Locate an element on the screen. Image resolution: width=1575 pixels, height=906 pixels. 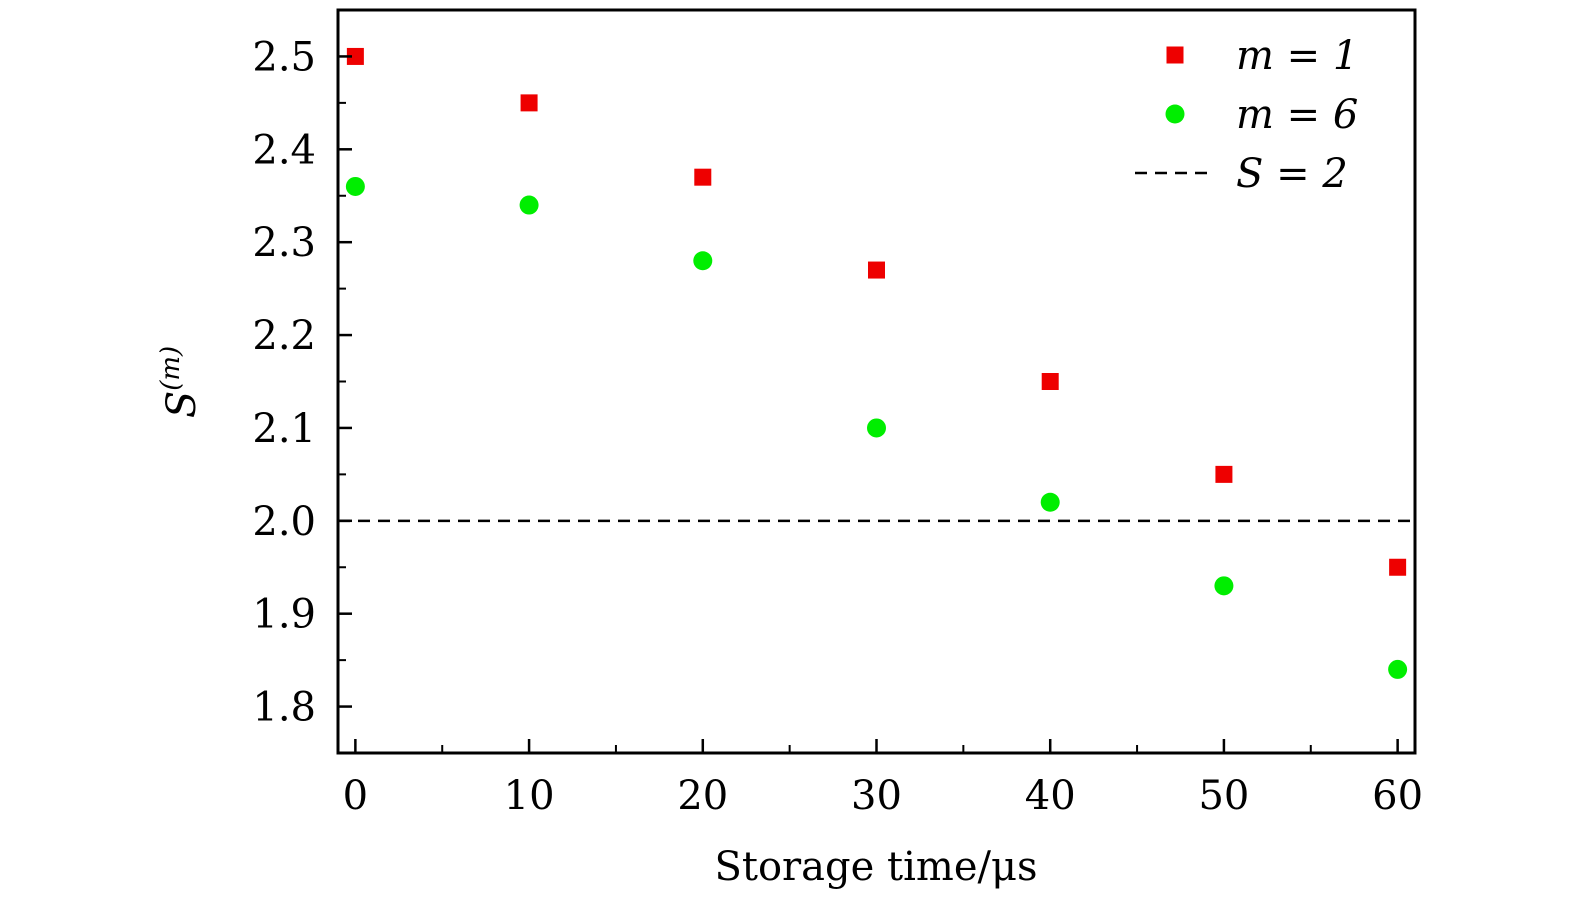
y-tick-label: 2.3 is located at coordinates (284, 243).